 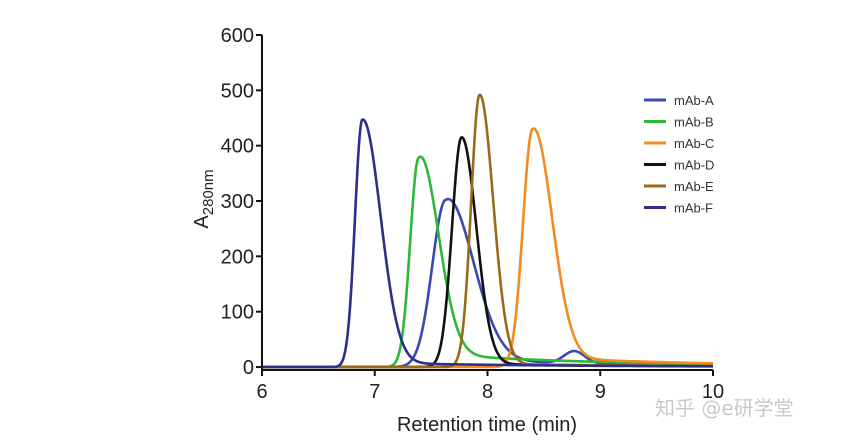 What do you see at coordinates (237, 36) in the screenshot?
I see `y-tick-label: 600` at bounding box center [237, 36].